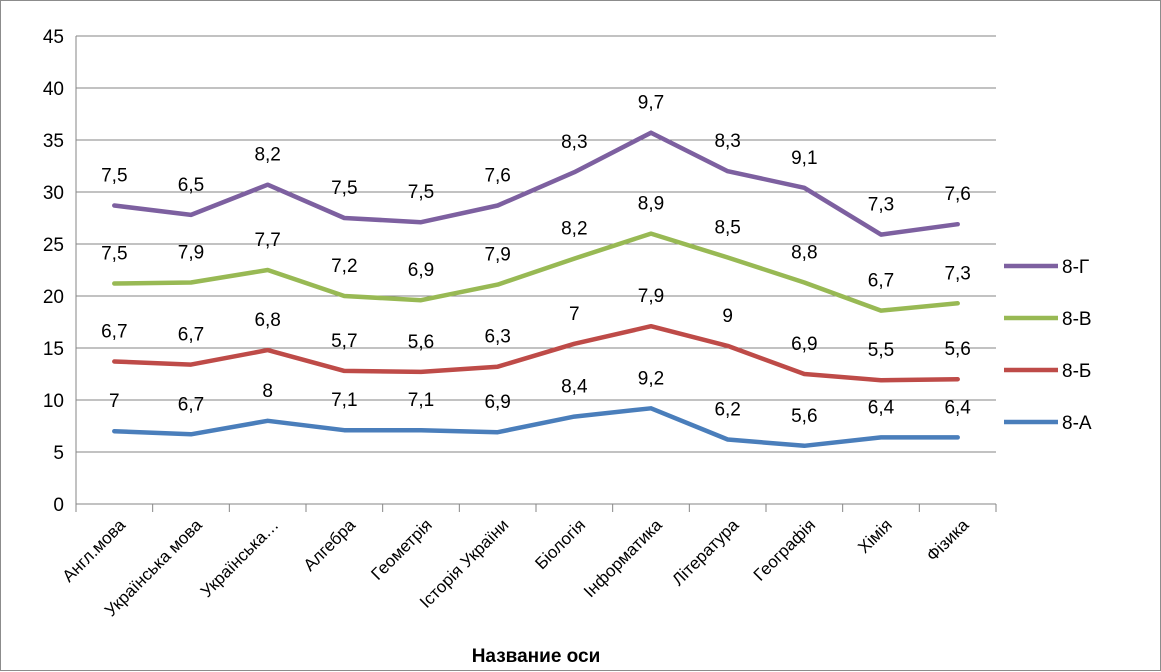 This screenshot has height=672, width=1161. What do you see at coordinates (560, 544) in the screenshot?
I see `x-tick-label: Біологія` at bounding box center [560, 544].